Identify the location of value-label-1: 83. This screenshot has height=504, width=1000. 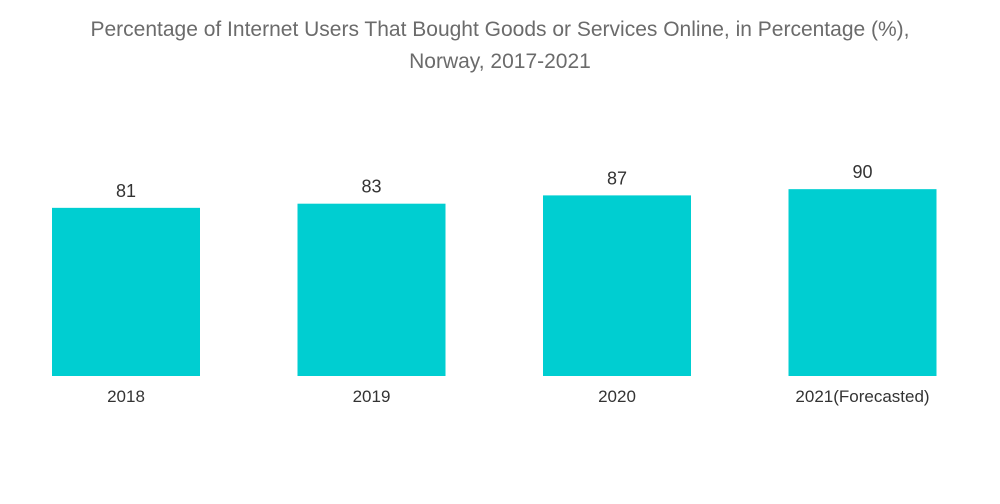
(371, 187).